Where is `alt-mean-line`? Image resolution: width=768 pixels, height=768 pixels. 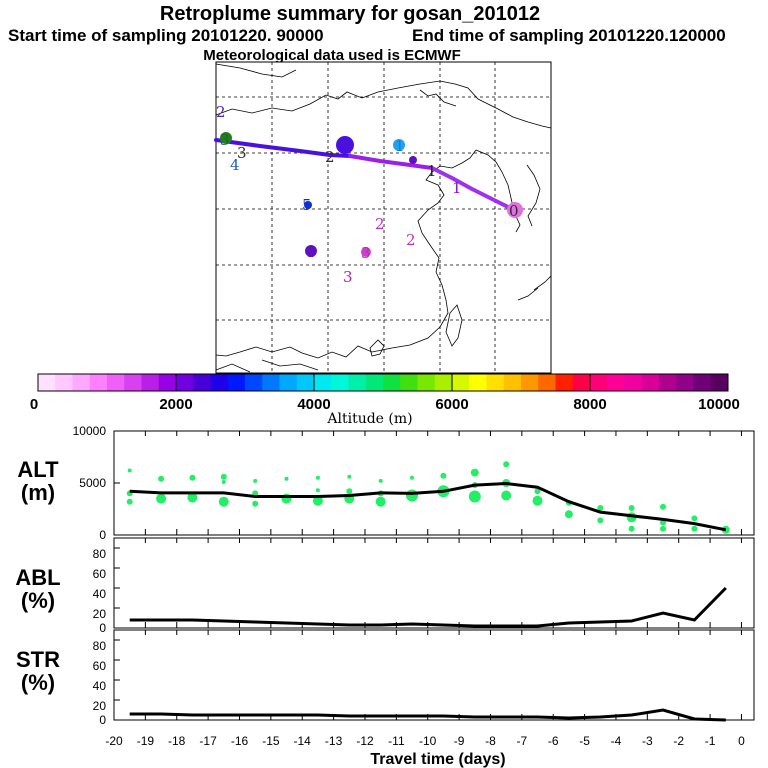
alt-mean-line is located at coordinates (428, 506).